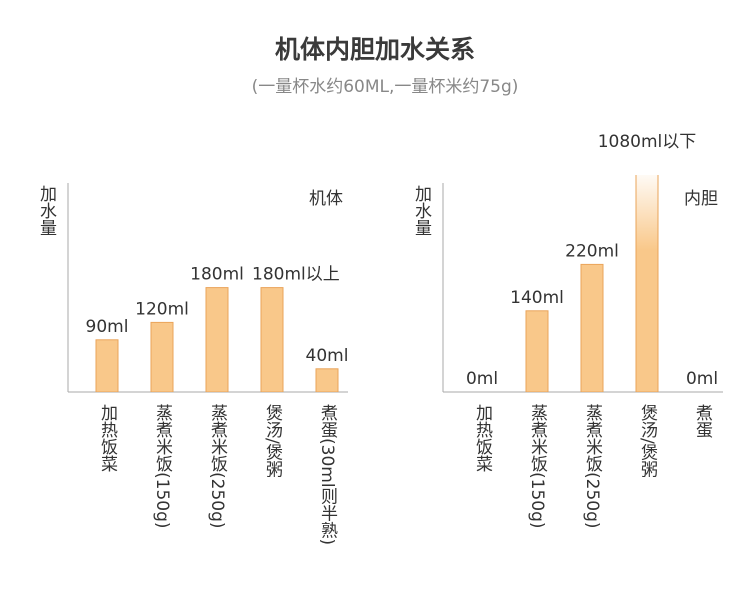 The image size is (750, 600). What do you see at coordinates (385, 87) in the screenshot?
I see `subtitle: (一量杯水约60ML,一量杯米约75g)` at bounding box center [385, 87].